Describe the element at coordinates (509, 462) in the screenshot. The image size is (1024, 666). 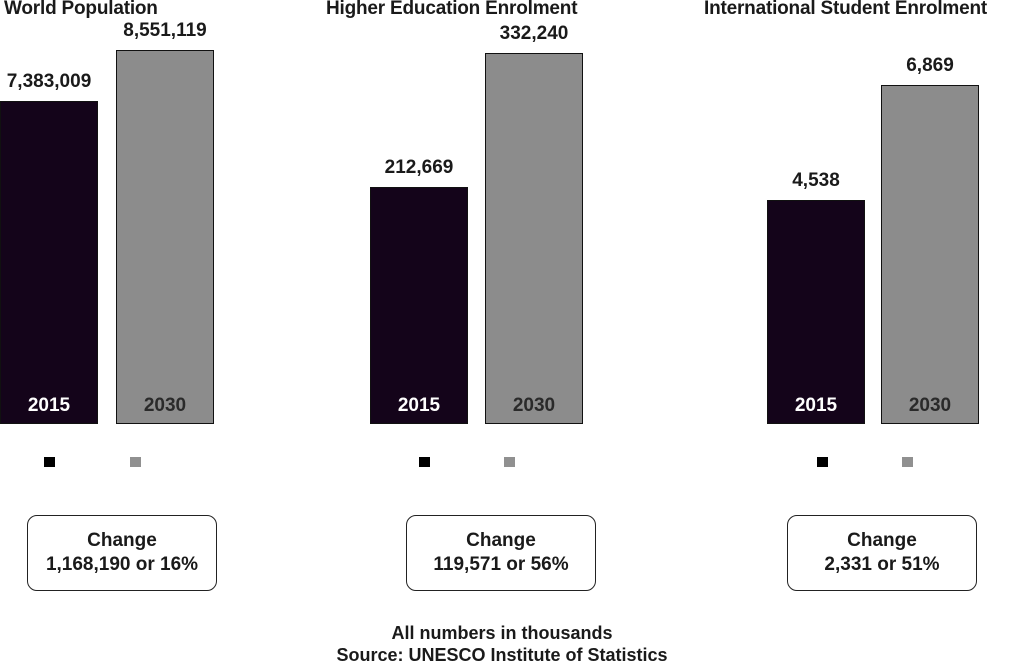
I see `chart-2-legend-swatch-2030` at that location.